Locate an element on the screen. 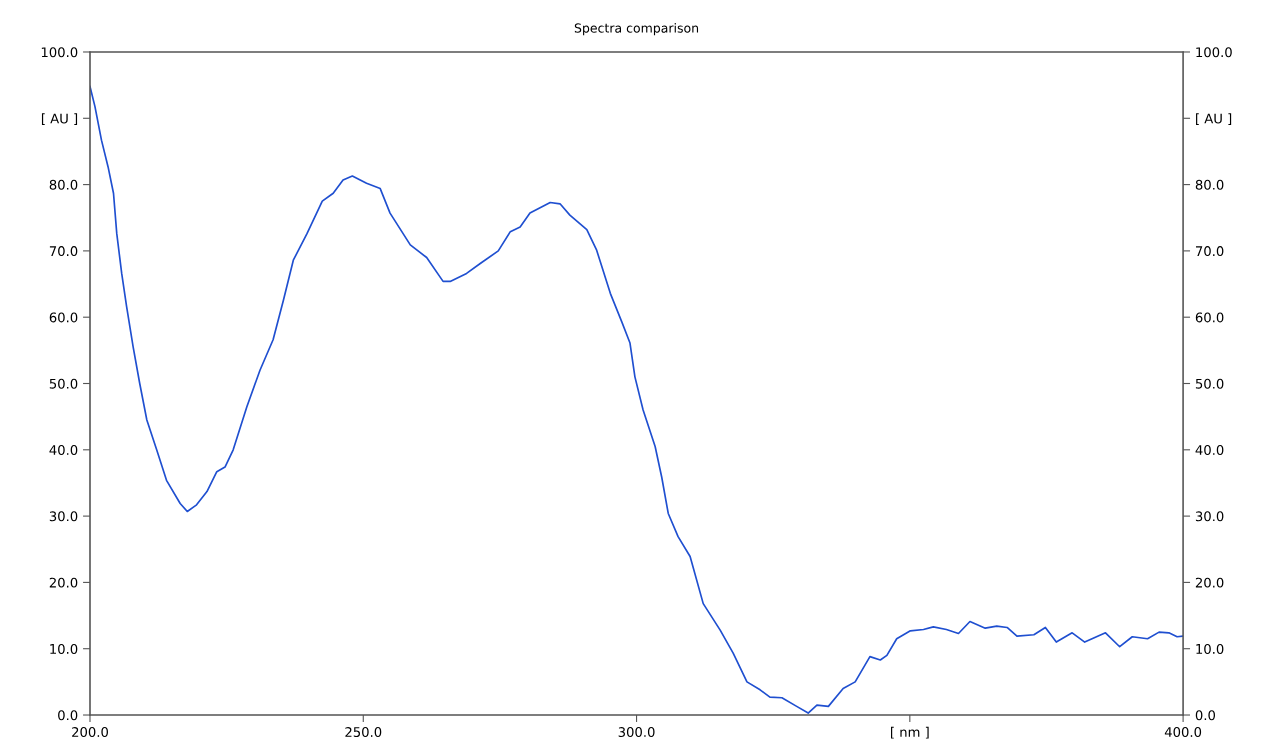 This screenshot has height=748, width=1264. y-tick-label: 40.0 is located at coordinates (63, 450).